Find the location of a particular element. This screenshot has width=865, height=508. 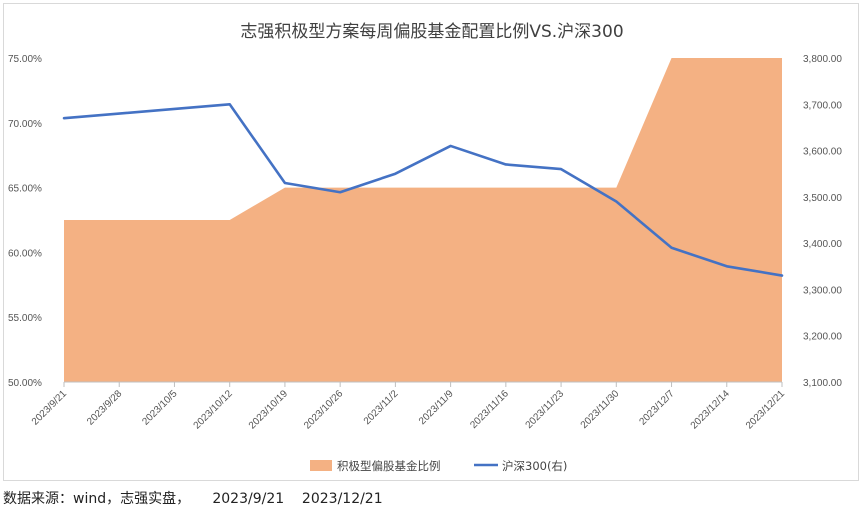

y-right-tick-label: 3,500.00 is located at coordinates (822, 198).